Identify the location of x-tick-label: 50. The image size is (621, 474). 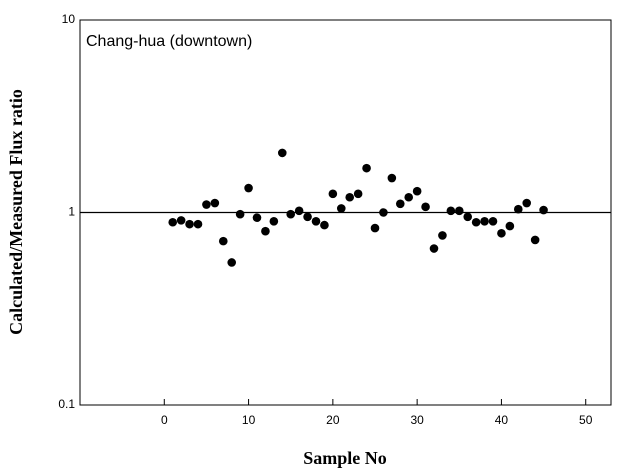
(586, 420).